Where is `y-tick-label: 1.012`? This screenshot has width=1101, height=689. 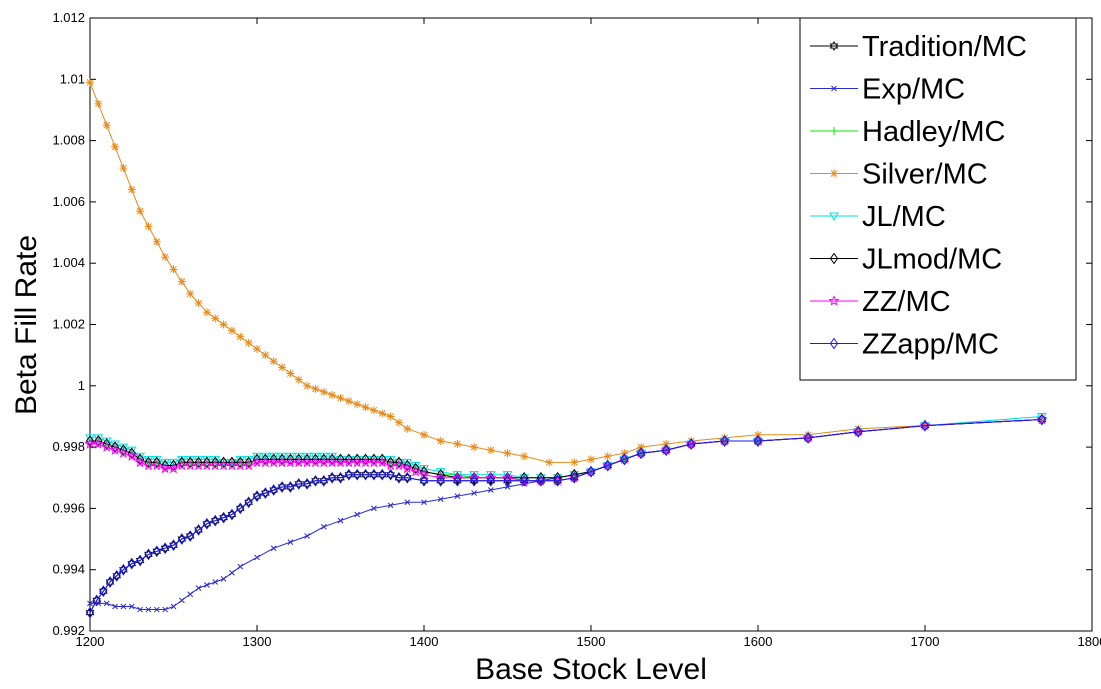 y-tick-label: 1.012 is located at coordinates (68, 17).